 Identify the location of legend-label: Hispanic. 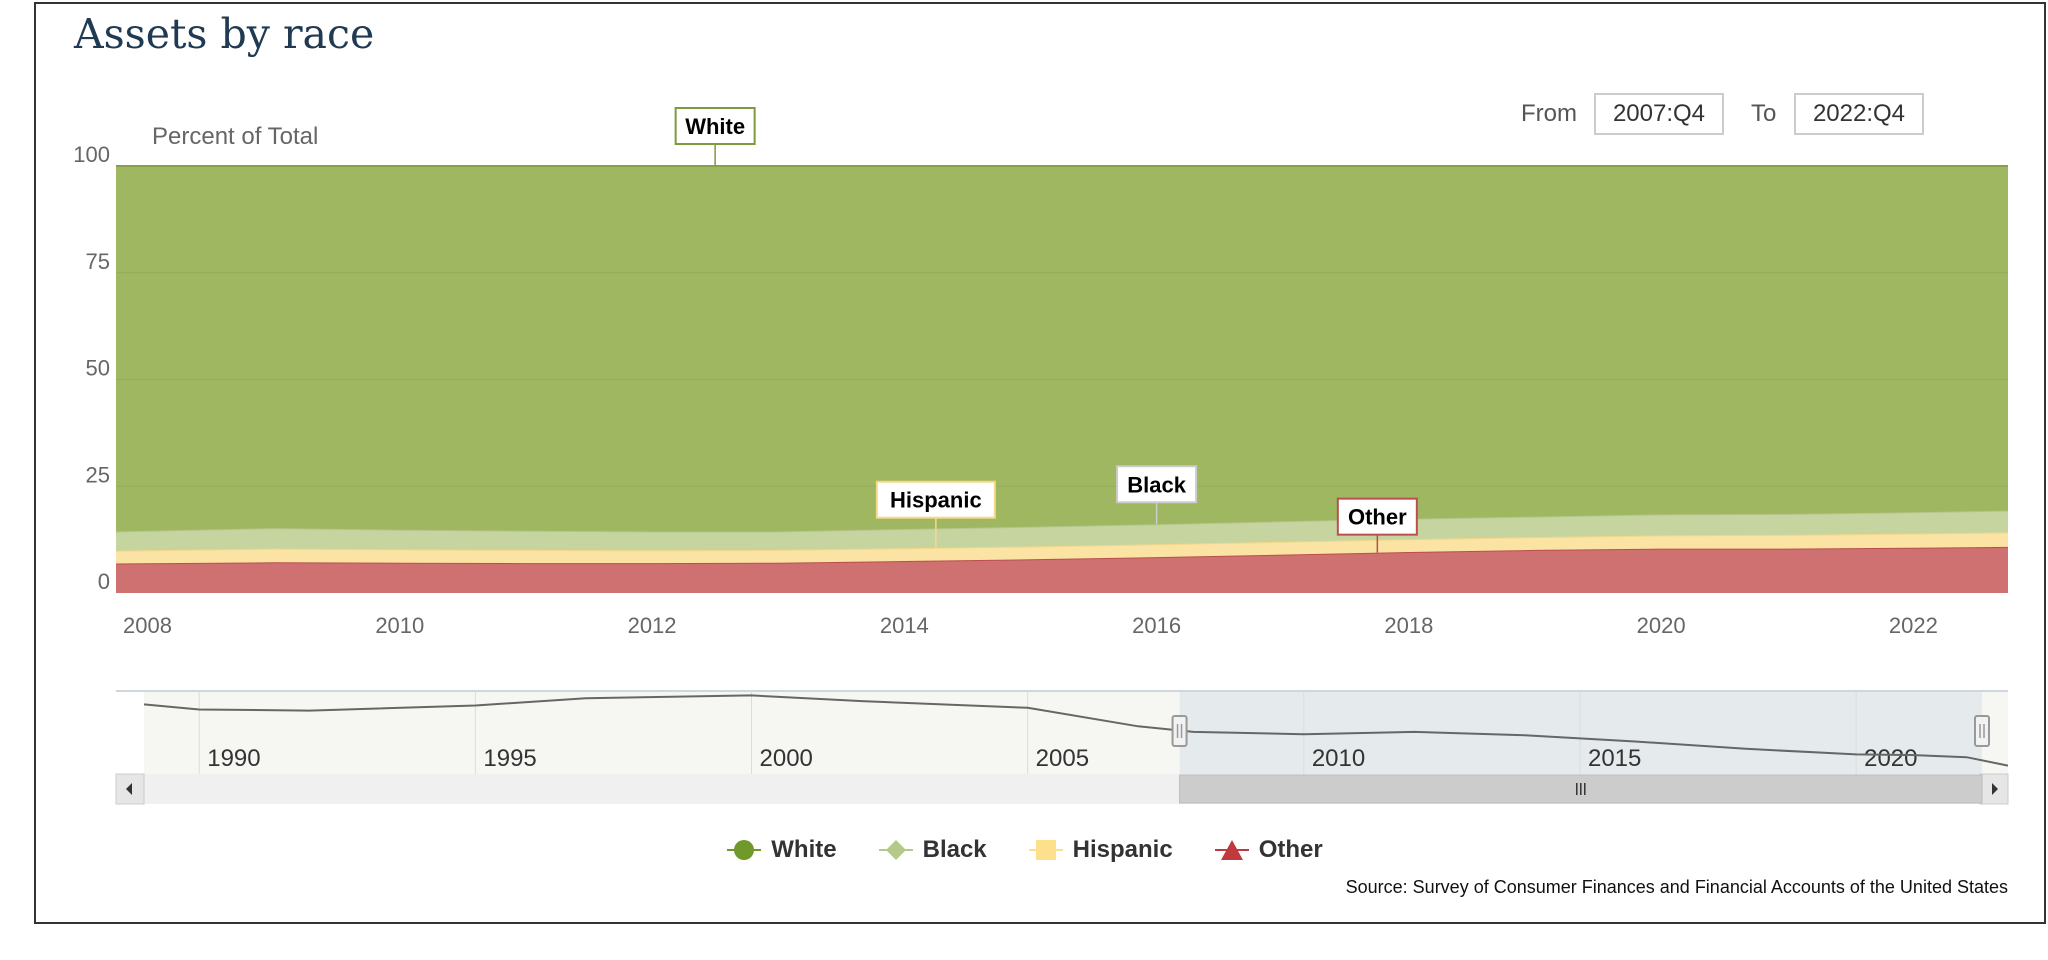
(1122, 849).